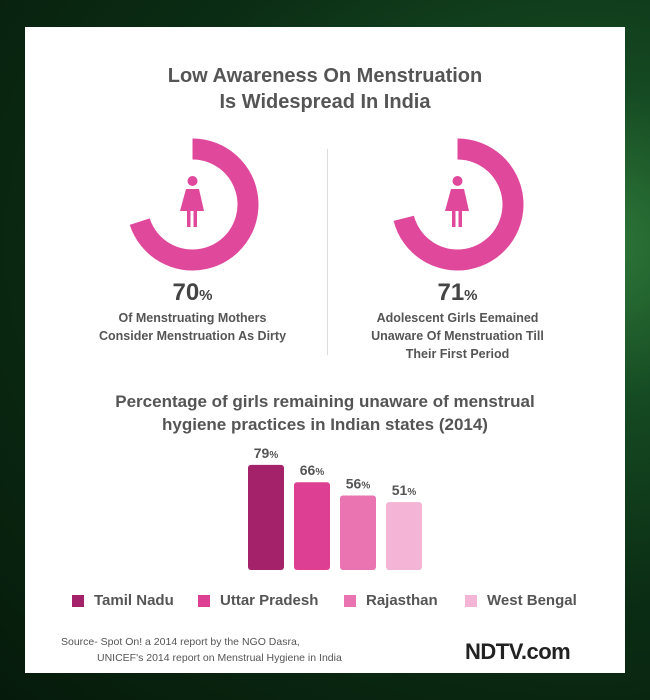 Image resolution: width=650 pixels, height=700 pixels. What do you see at coordinates (312, 526) in the screenshot?
I see `bar-uttar-pradesh` at bounding box center [312, 526].